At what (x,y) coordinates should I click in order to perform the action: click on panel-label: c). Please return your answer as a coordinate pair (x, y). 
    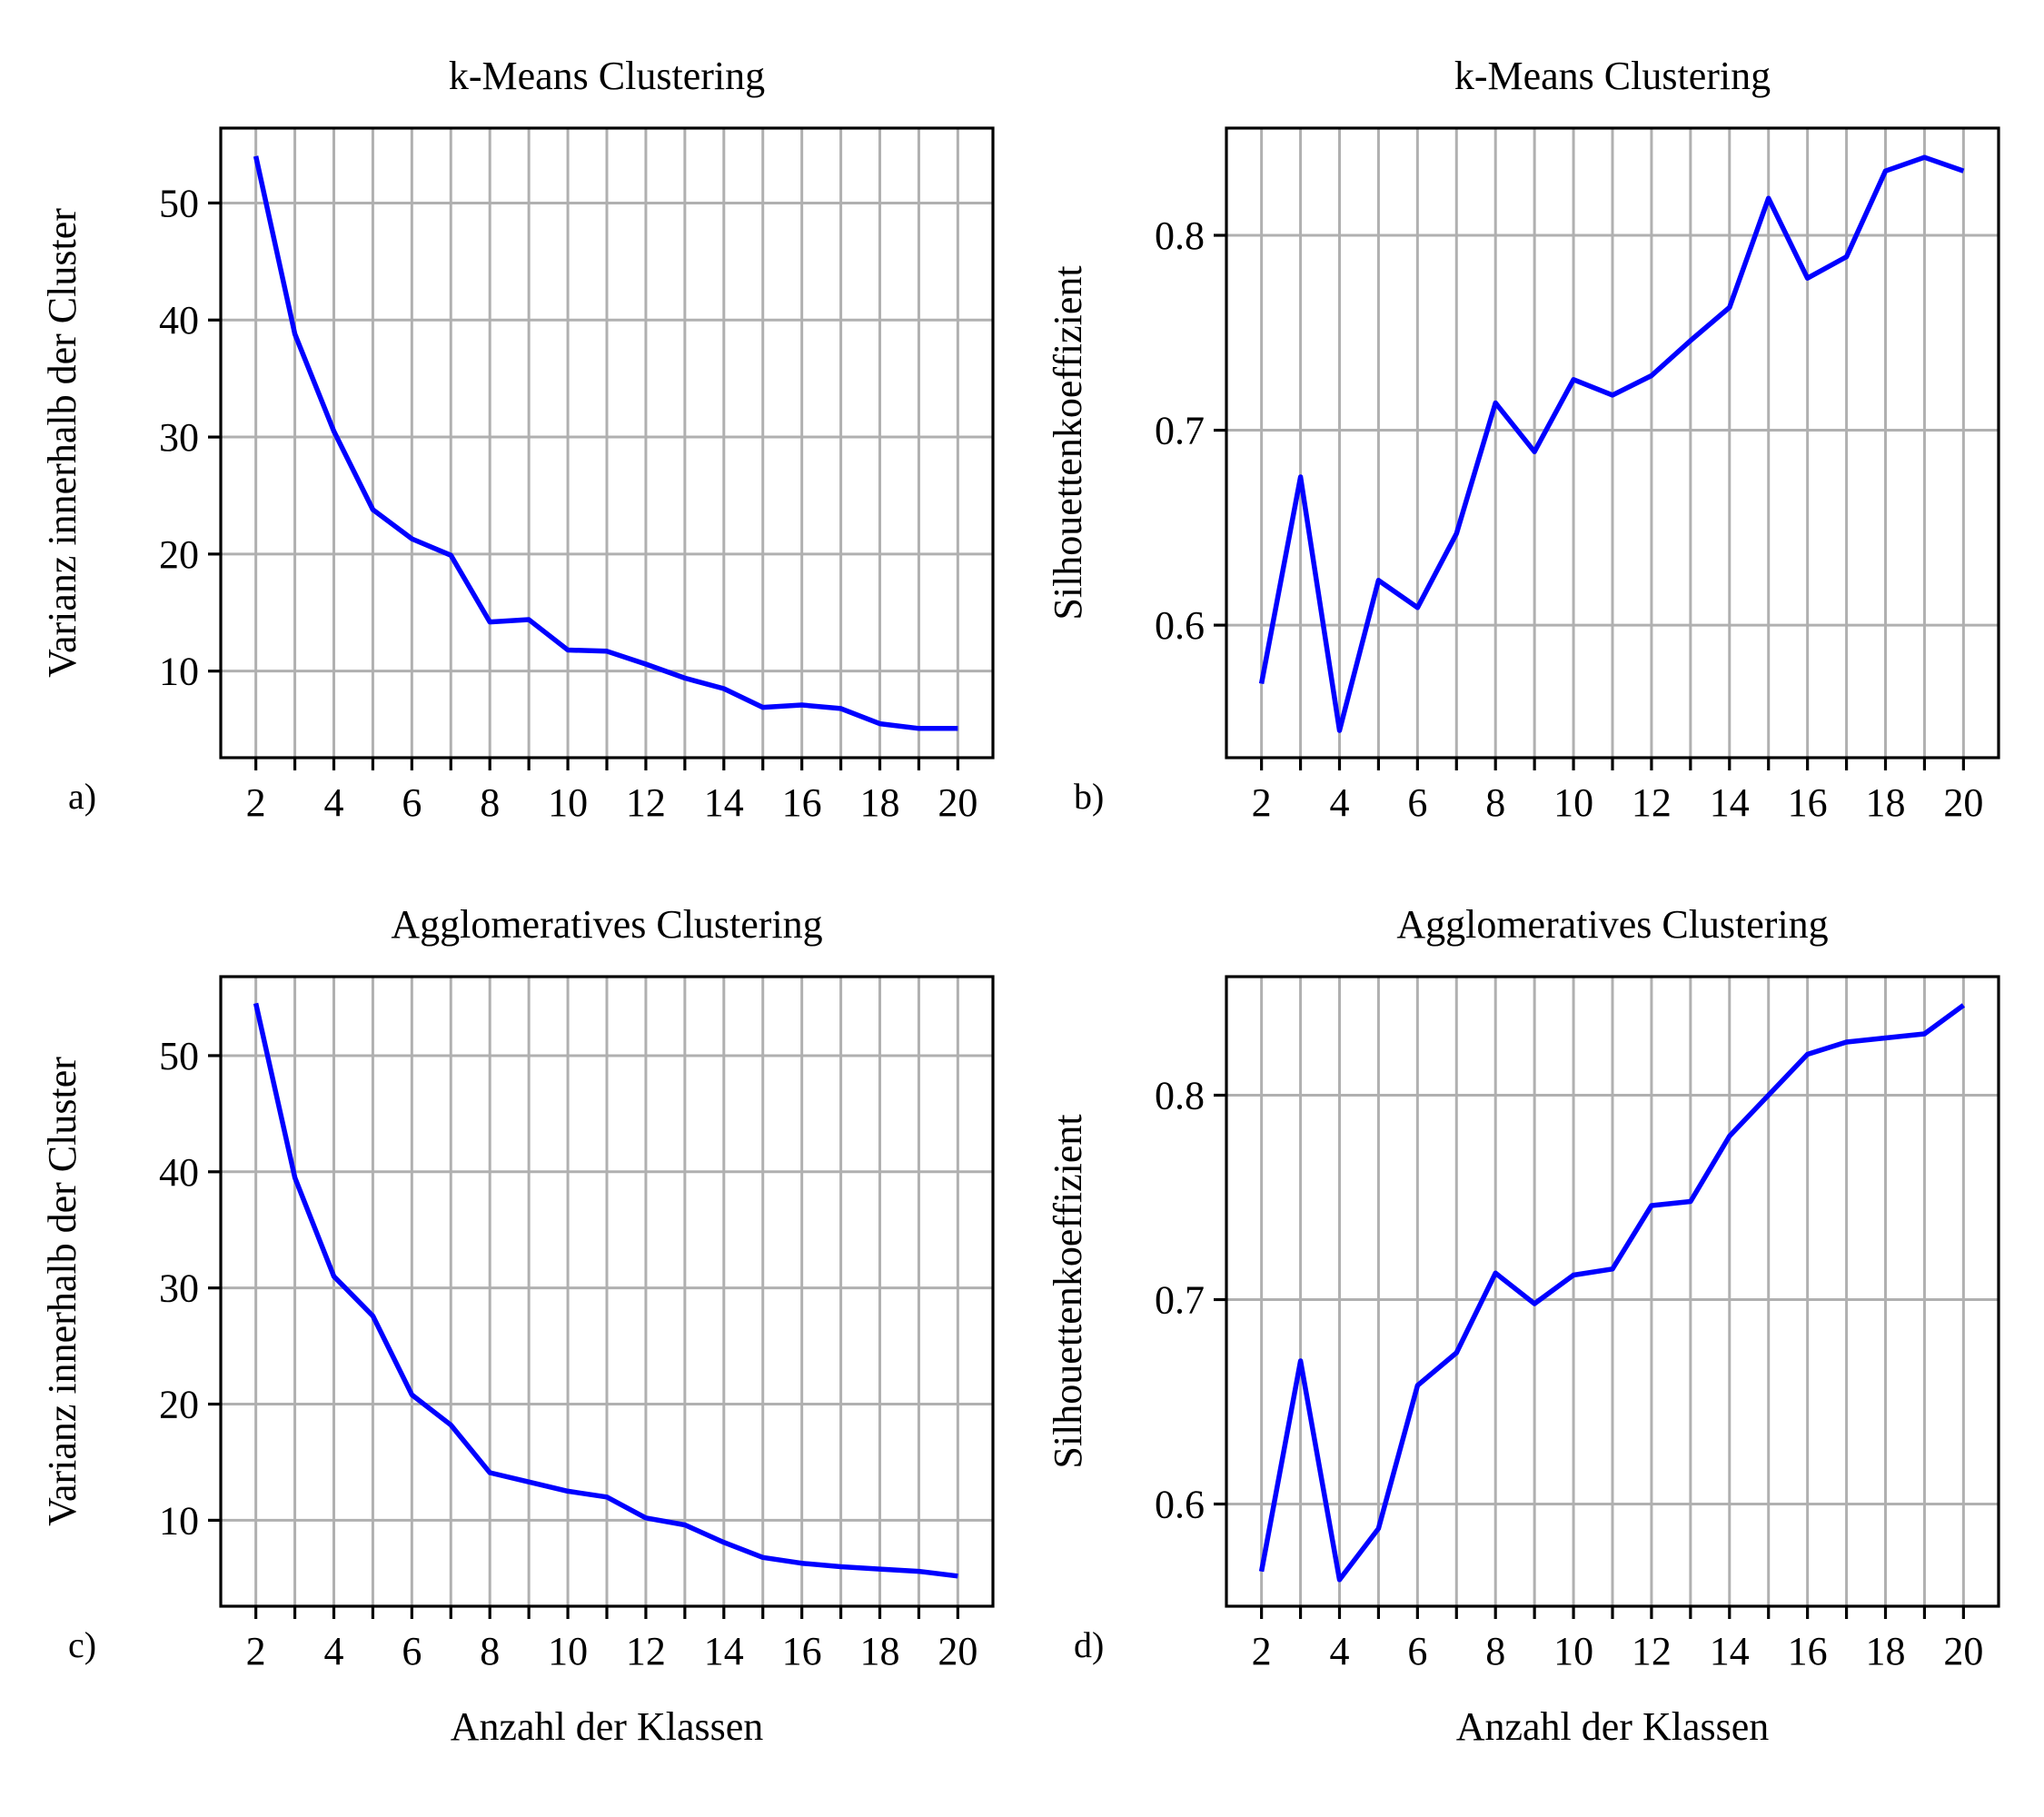
    Looking at the image, I should click on (82, 1644).